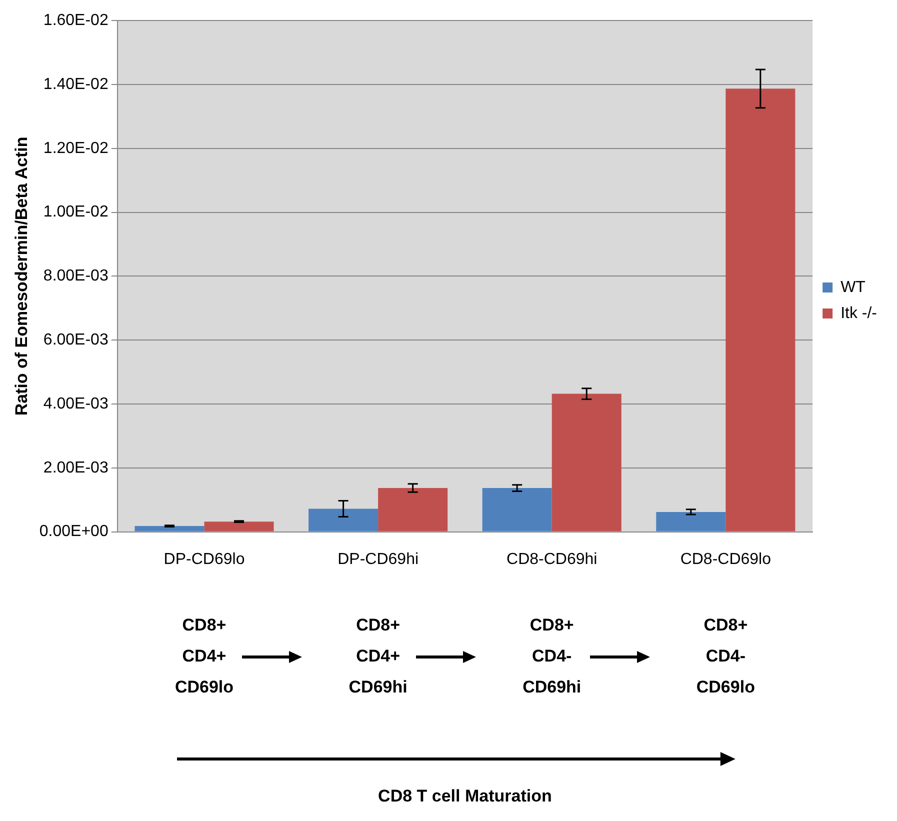  What do you see at coordinates (378, 655) in the screenshot?
I see `text: CD8+ CD4+ CD69hi` at bounding box center [378, 655].